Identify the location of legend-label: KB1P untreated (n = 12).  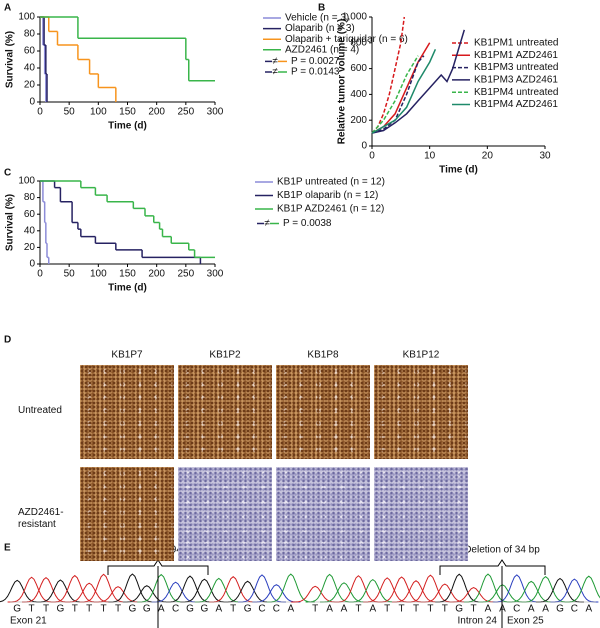
(331, 182).